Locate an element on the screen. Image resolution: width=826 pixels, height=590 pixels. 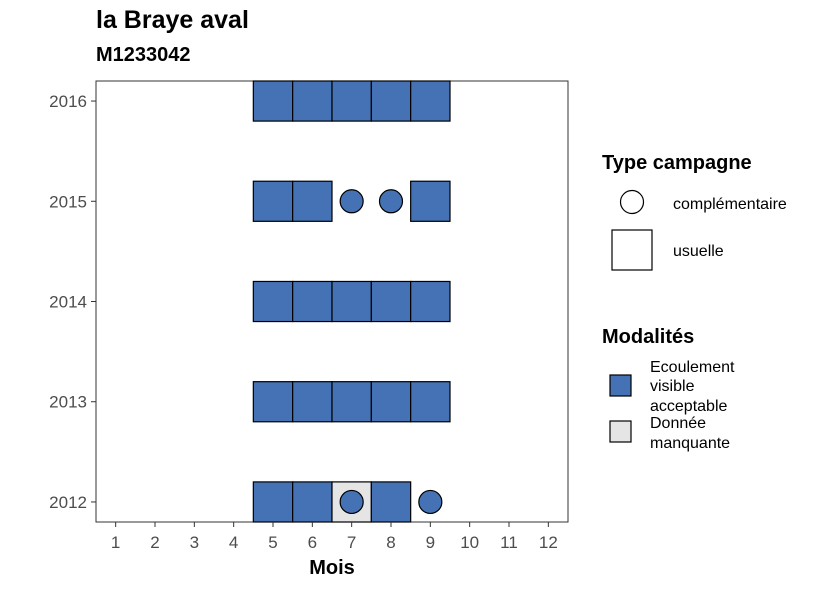
y-tick-label-2016: 2016 is located at coordinates (68, 101).